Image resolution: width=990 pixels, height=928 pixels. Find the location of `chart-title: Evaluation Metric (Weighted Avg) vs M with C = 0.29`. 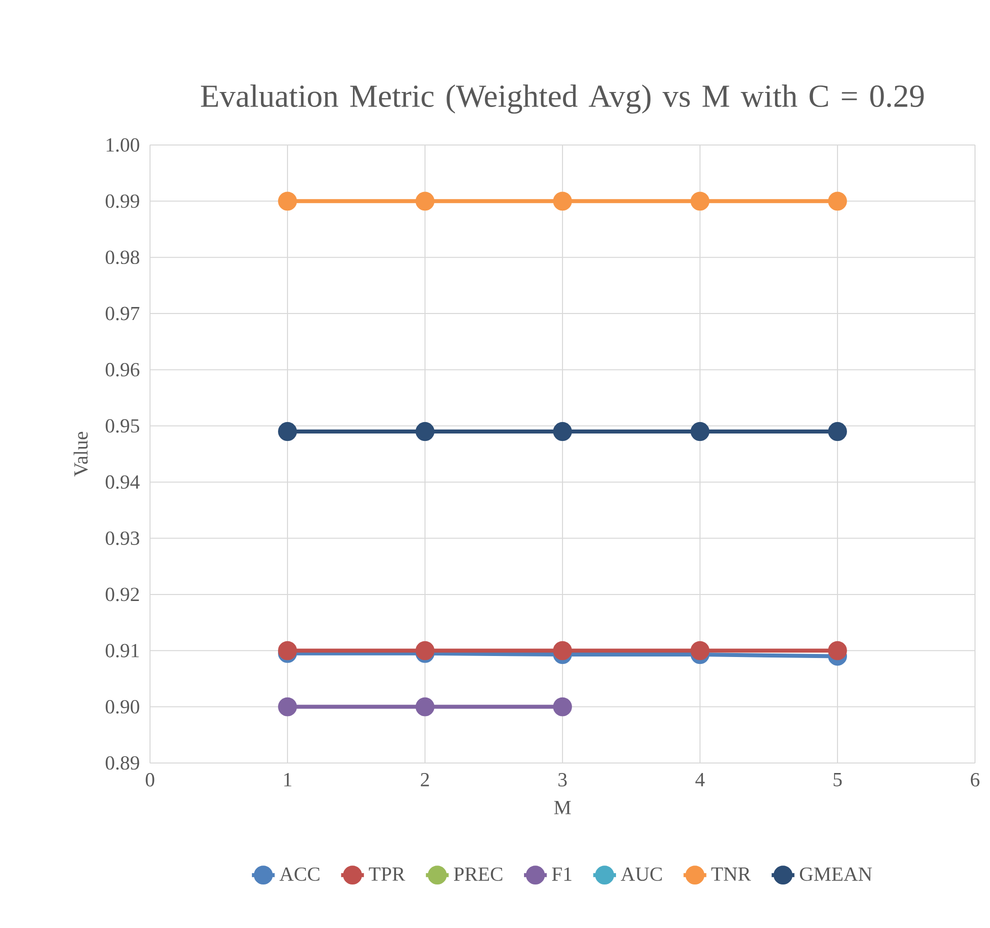

chart-title: Evaluation Metric (Weighted Avg) vs M with C = 0.29 is located at coordinates (562, 99).